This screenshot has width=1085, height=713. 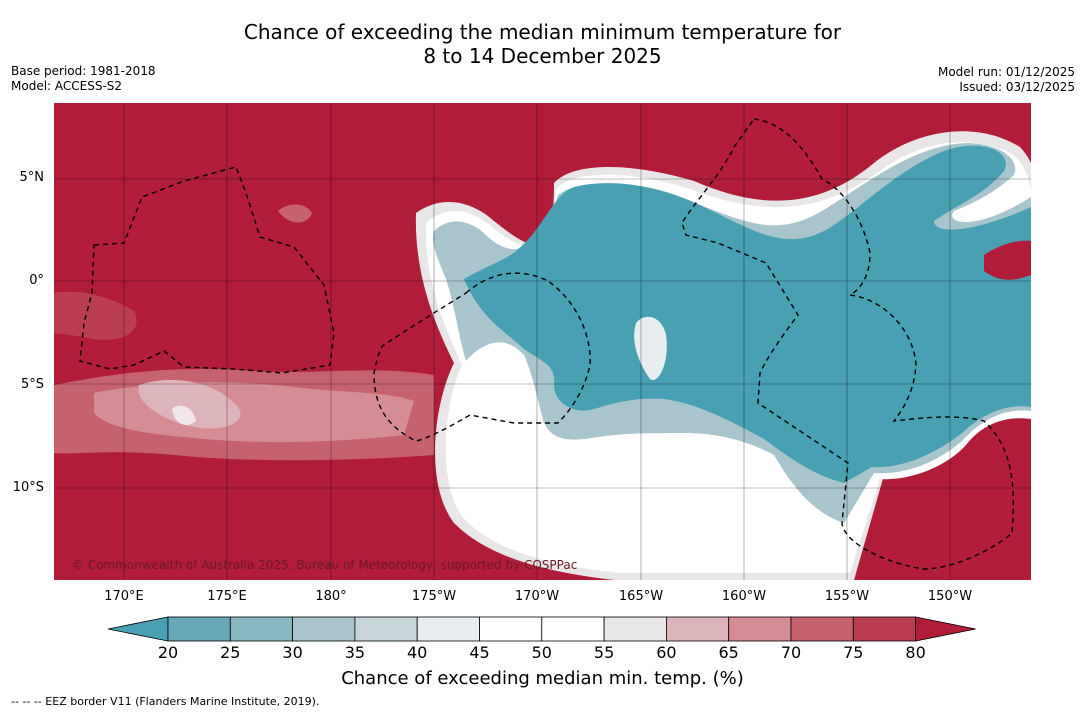 What do you see at coordinates (1006, 72) in the screenshot?
I see `model-run: Model run: 01/12/2025` at bounding box center [1006, 72].